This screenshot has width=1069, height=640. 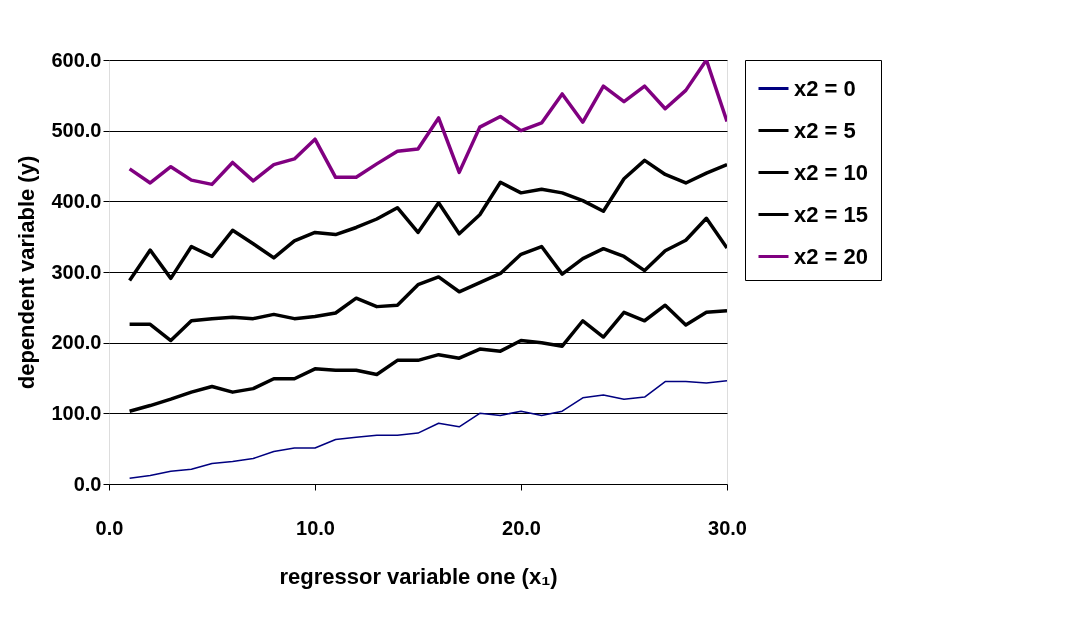 What do you see at coordinates (109, 527) in the screenshot?
I see `x-tick-label: 0.0` at bounding box center [109, 527].